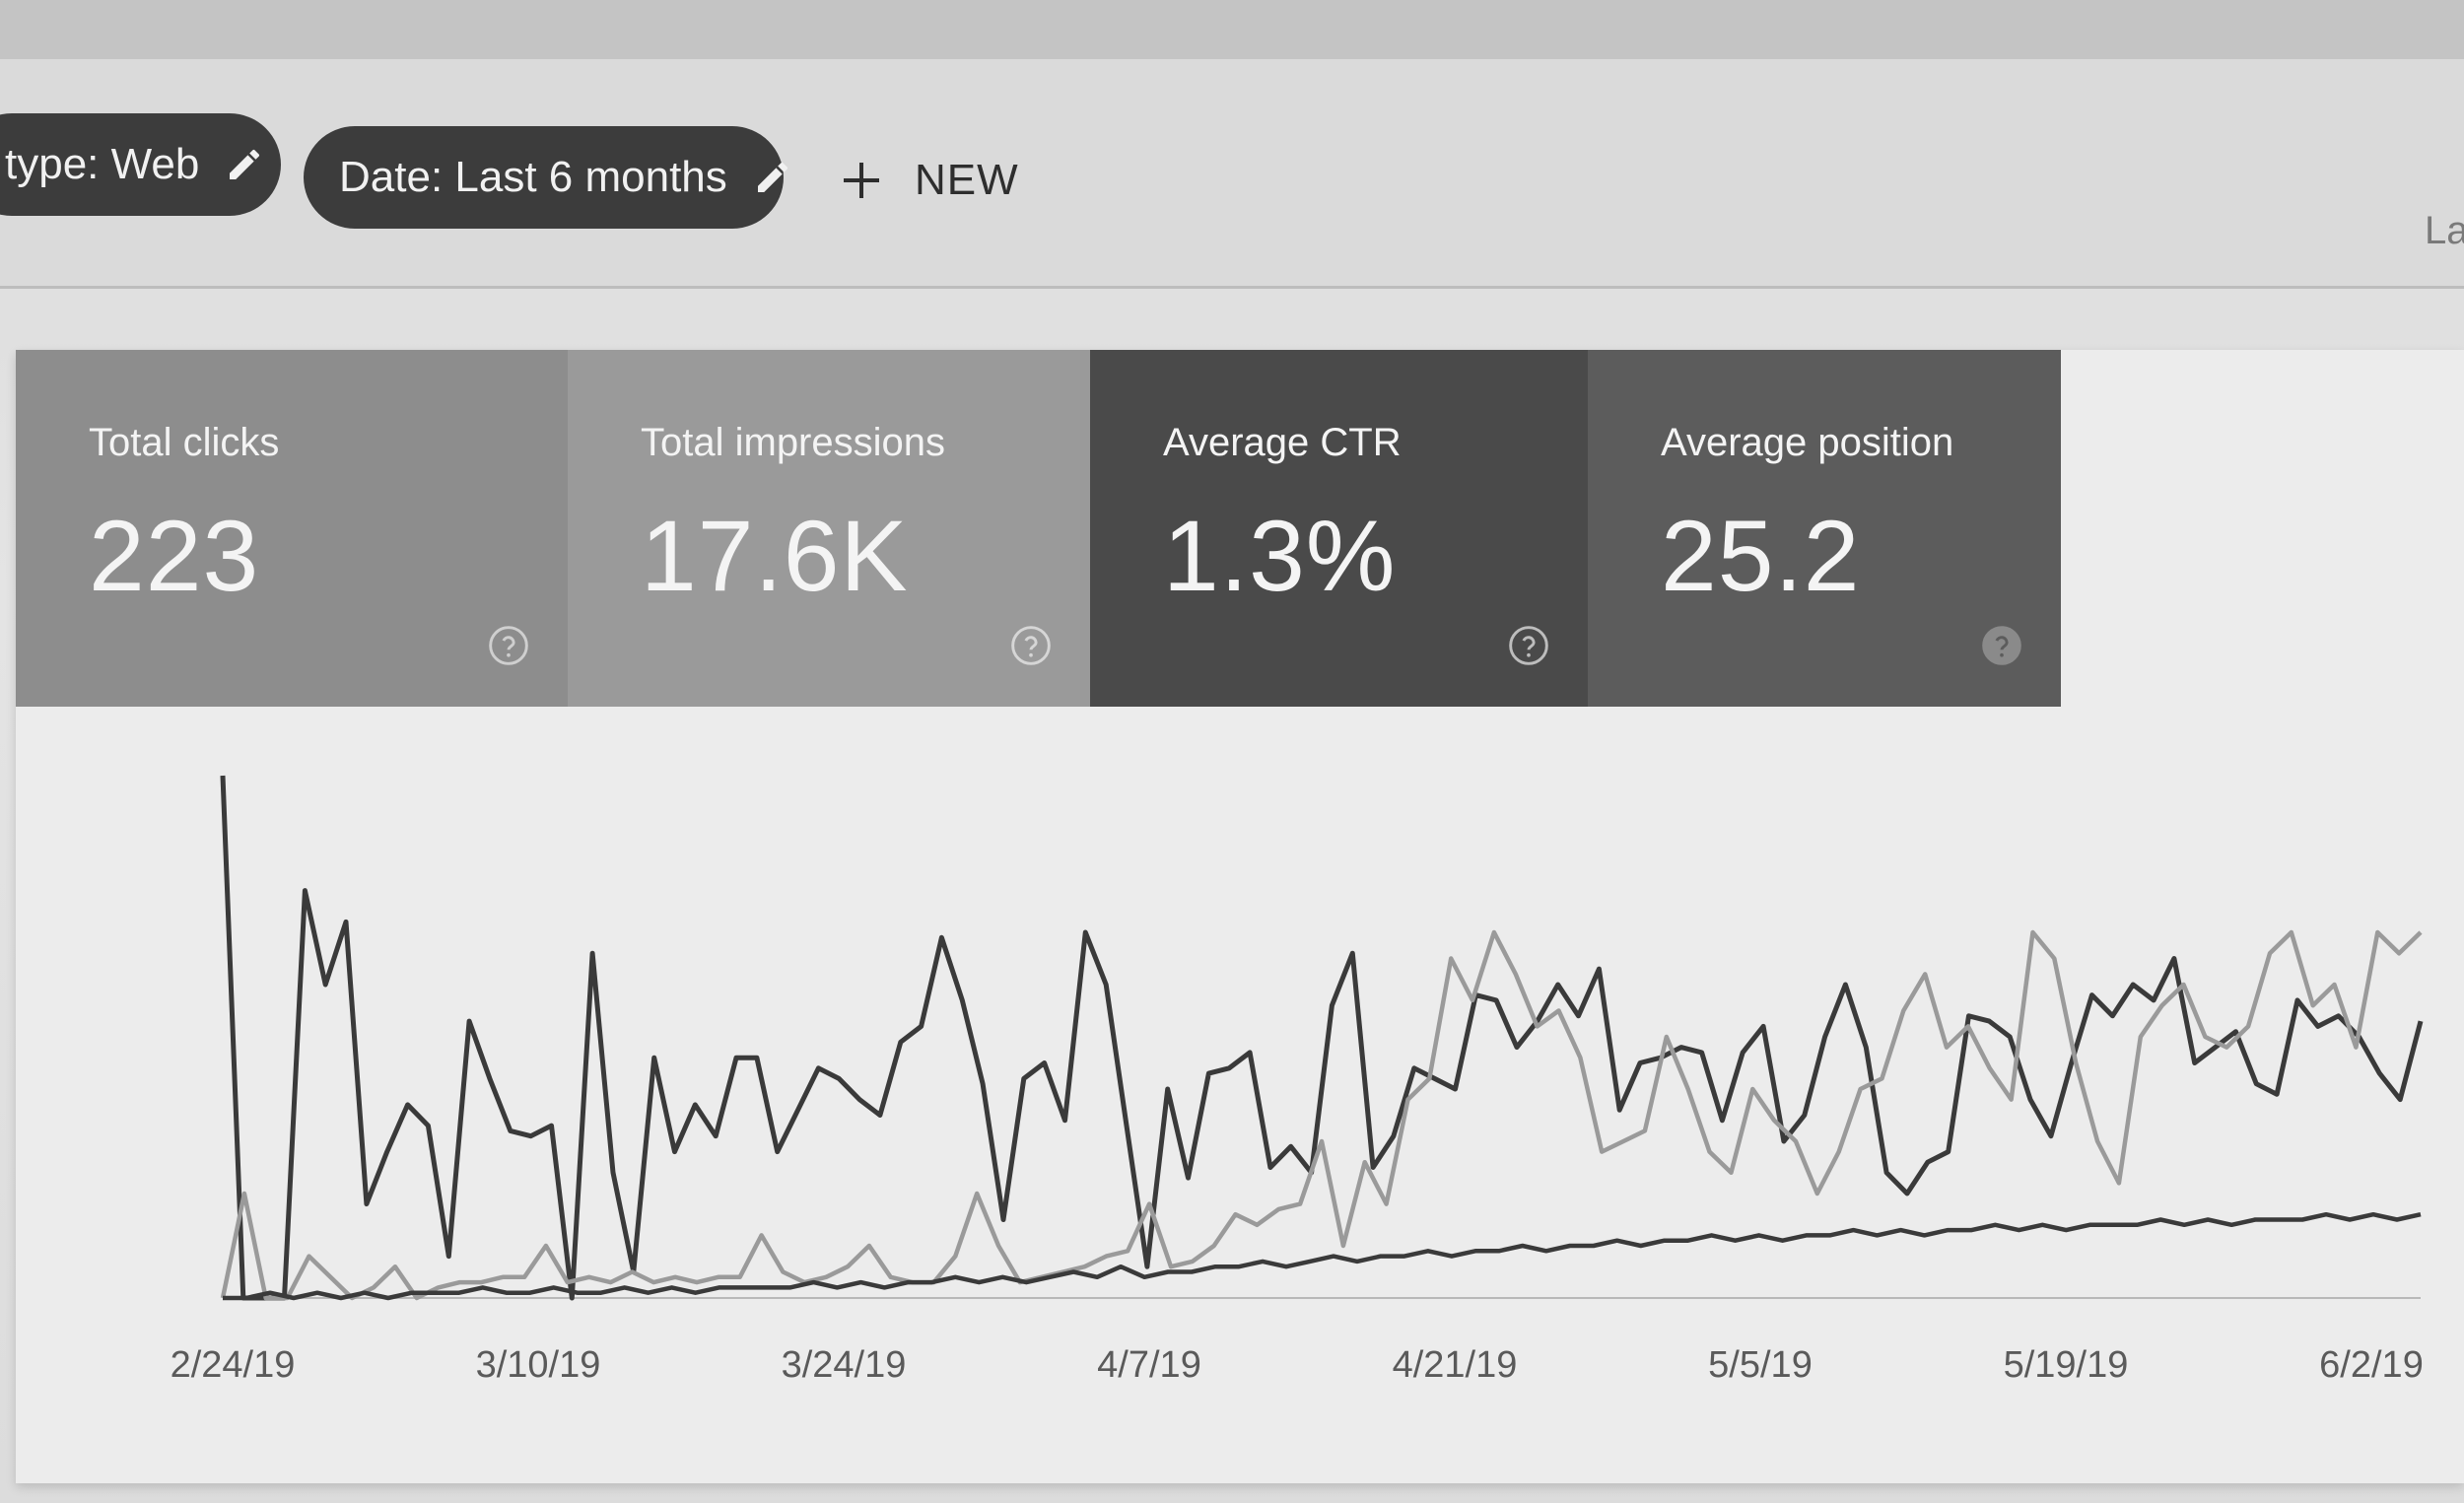  What do you see at coordinates (1807, 442) in the screenshot?
I see `metric-label: Average position` at bounding box center [1807, 442].